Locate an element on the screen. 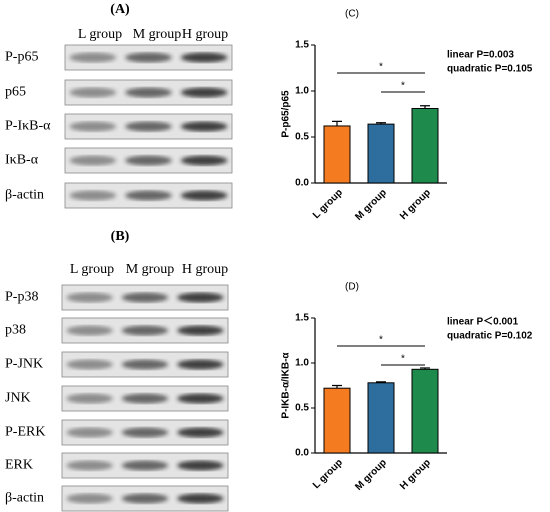 The height and width of the screenshot is (512, 550). row-label: P-p38 is located at coordinates (21, 297).